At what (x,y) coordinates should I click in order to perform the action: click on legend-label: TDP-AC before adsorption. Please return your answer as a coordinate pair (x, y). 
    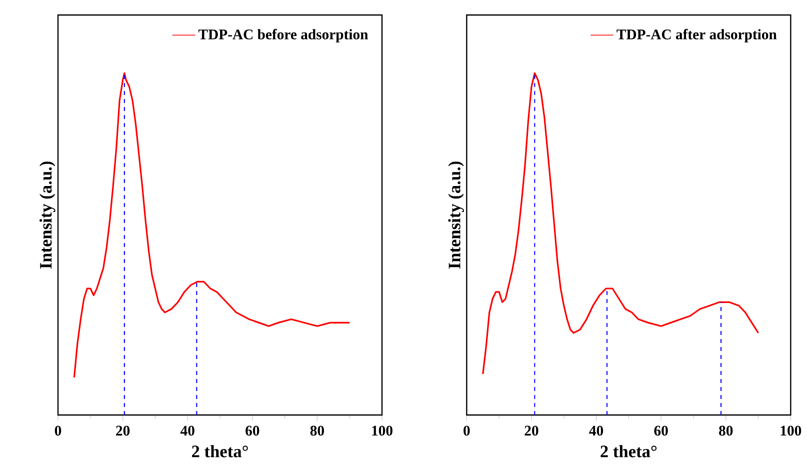
    Looking at the image, I should click on (283, 35).